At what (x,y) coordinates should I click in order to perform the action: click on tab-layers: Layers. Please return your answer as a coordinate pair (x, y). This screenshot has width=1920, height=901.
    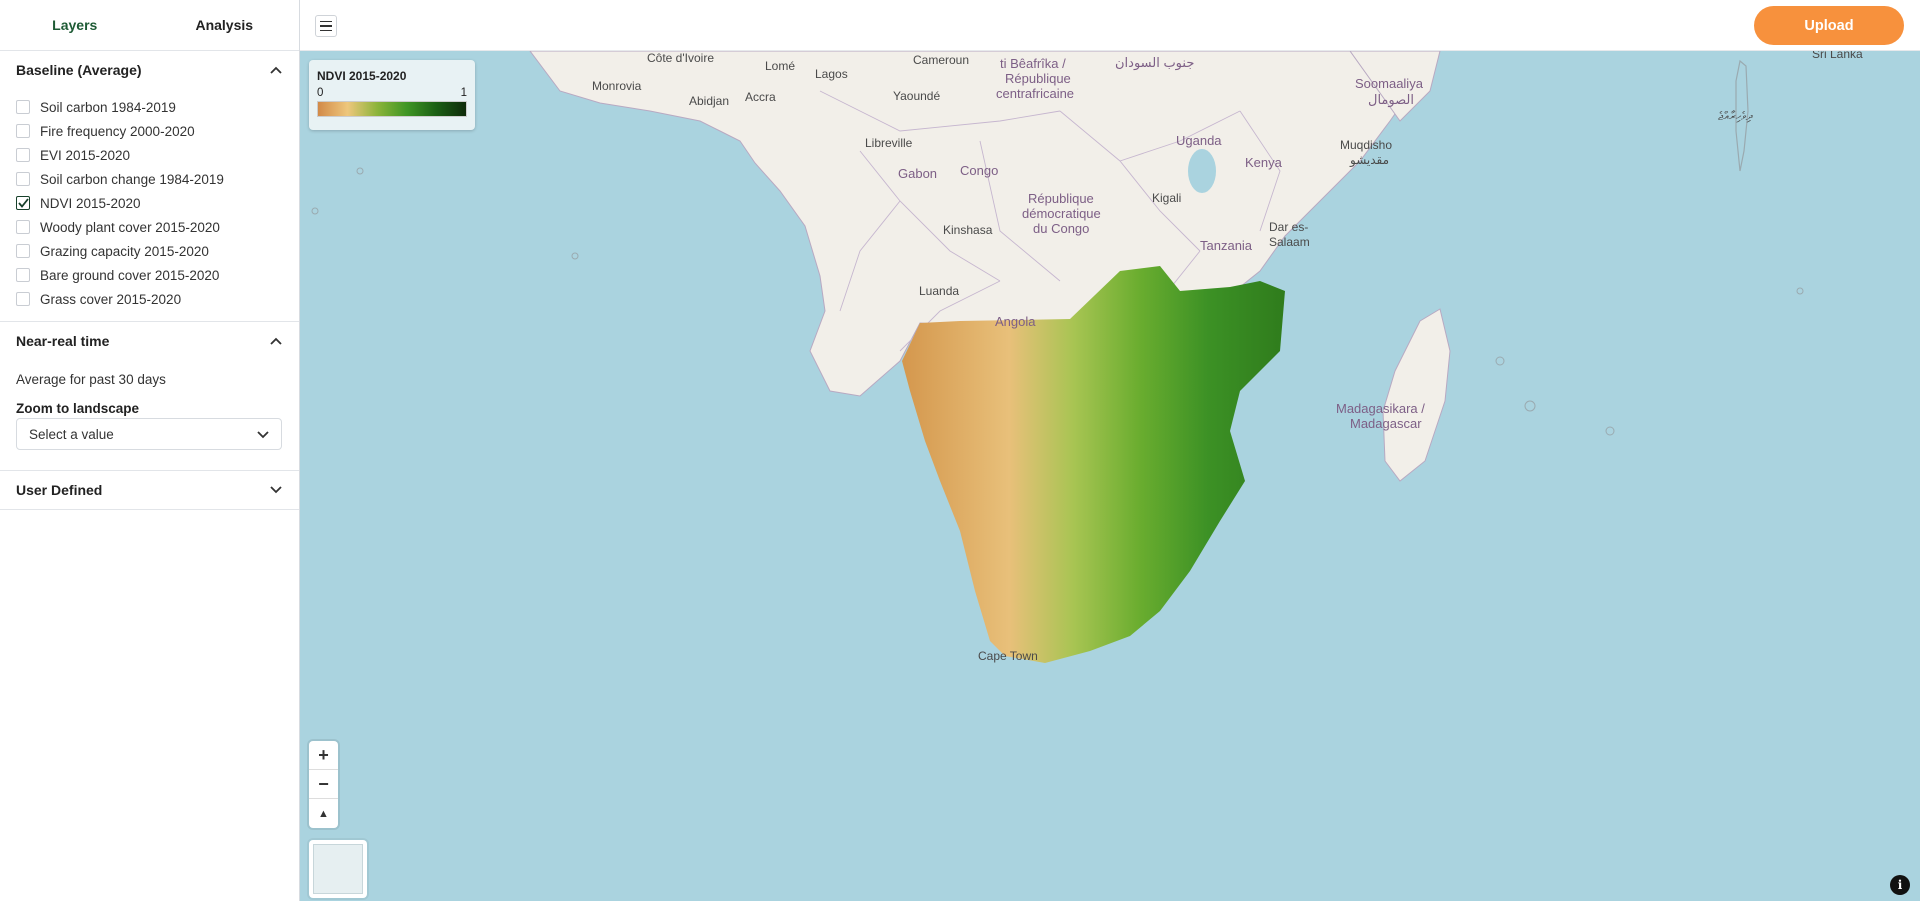
    Looking at the image, I should click on (75, 25).